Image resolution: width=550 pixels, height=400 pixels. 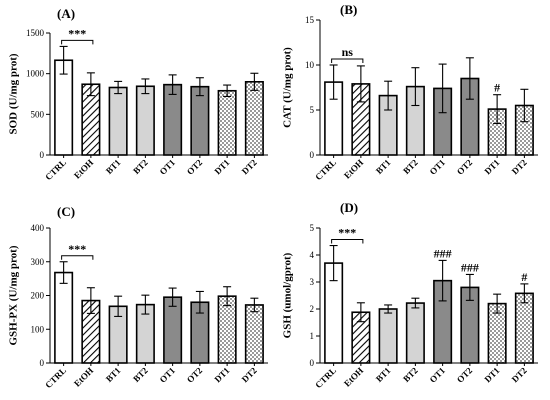 I want to click on bar-ctrl, so click(x=64, y=317).